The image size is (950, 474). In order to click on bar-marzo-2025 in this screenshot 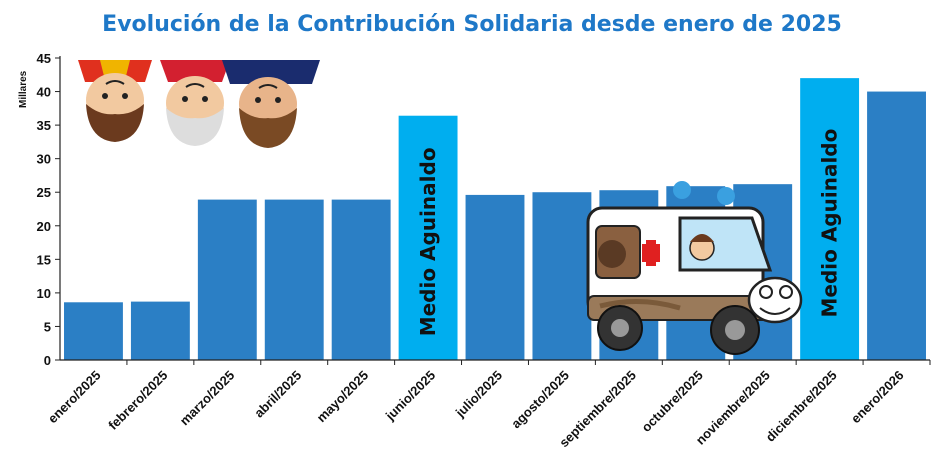, I will do `click(227, 279)`.